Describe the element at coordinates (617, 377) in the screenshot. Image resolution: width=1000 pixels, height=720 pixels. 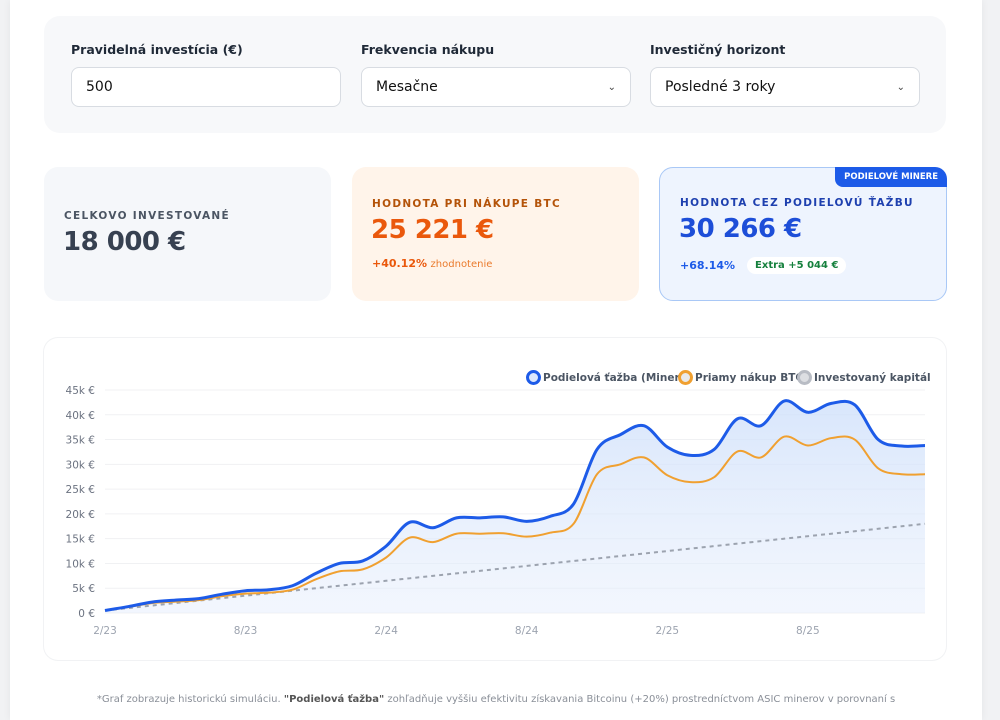
I see `legend-label: Podielová ťažba (Minero)` at that location.